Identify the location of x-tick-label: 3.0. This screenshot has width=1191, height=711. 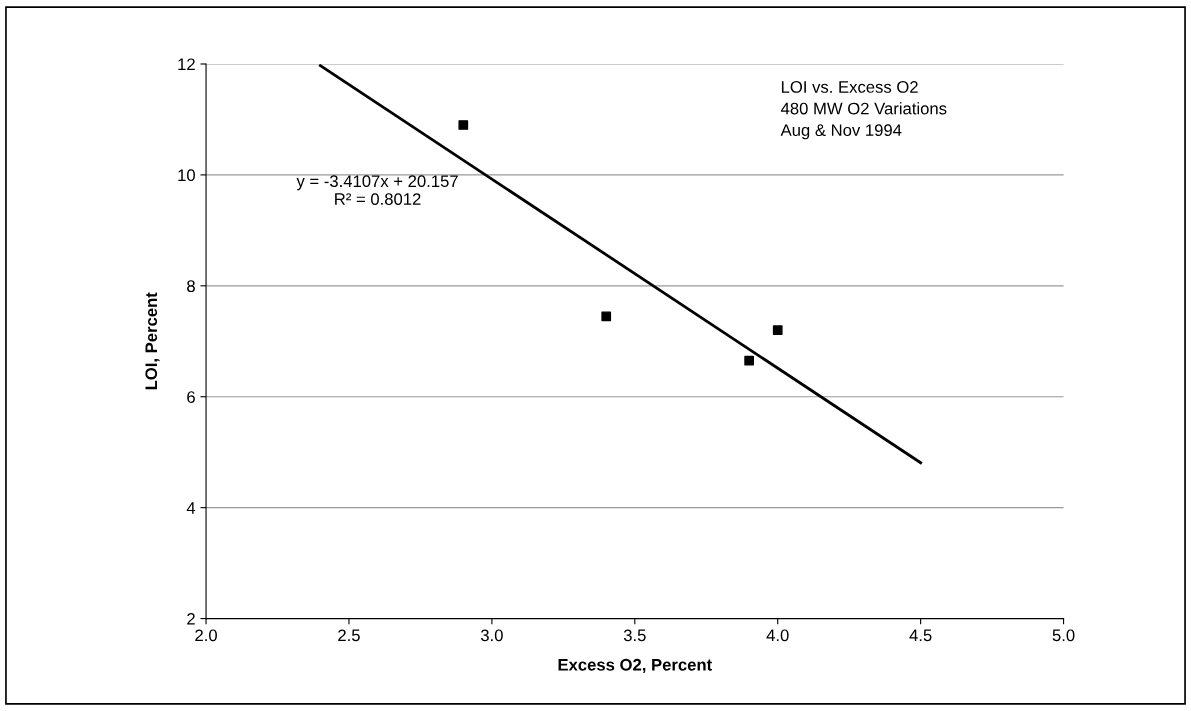
(491, 635).